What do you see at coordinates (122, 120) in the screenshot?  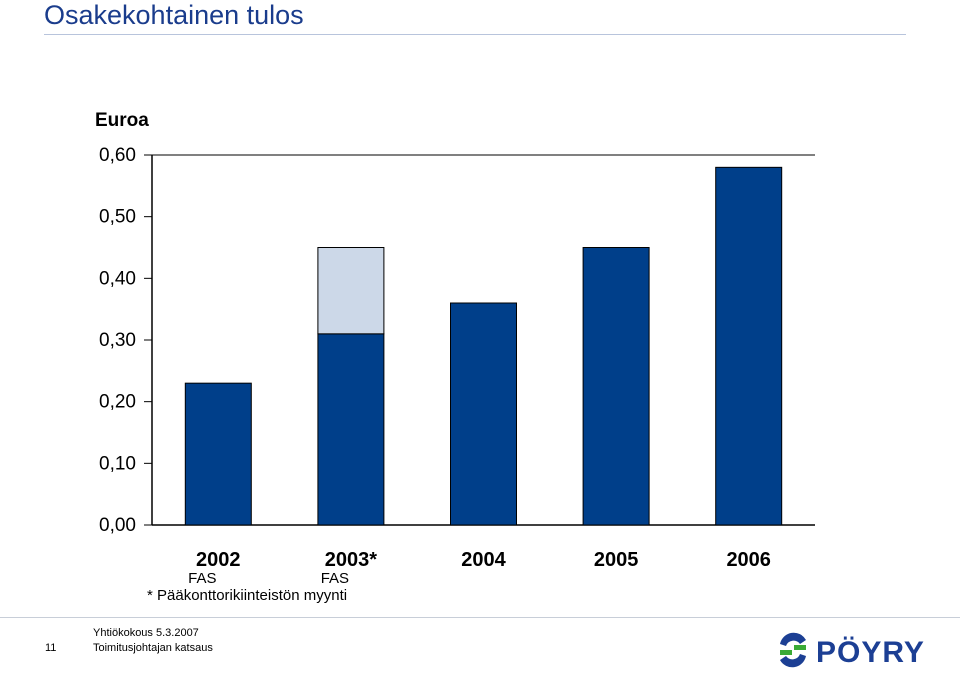 I see `y-axis-label: Euroa` at bounding box center [122, 120].